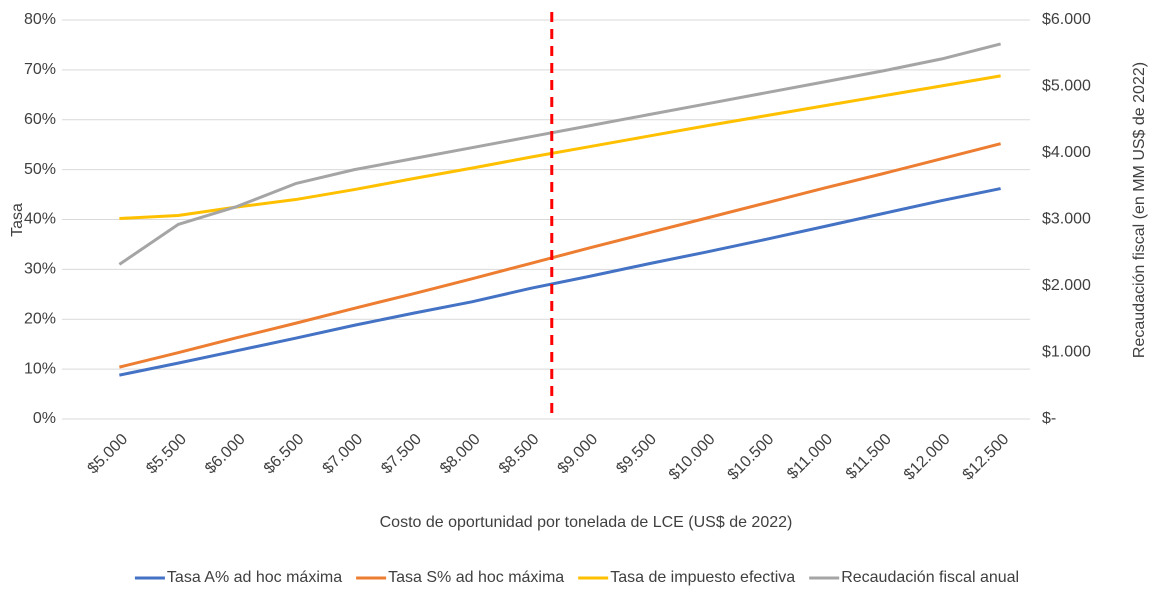 The image size is (1154, 594). I want to click on x-tick-label: $7.500, so click(401, 454).